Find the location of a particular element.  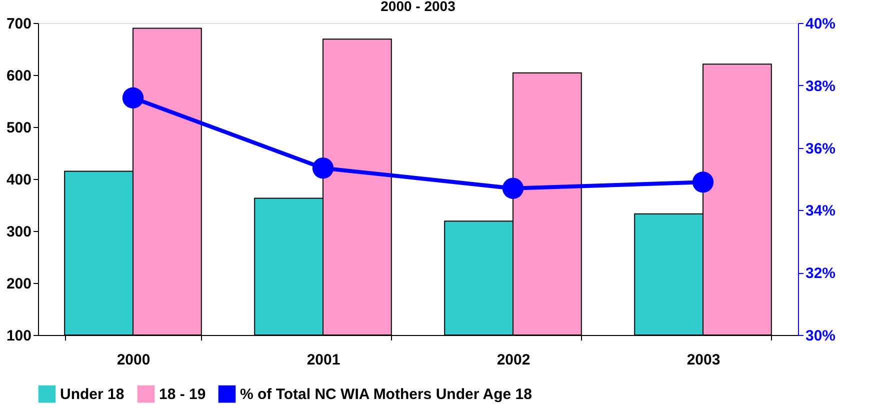

x-tick-label: 2001 is located at coordinates (323, 360).